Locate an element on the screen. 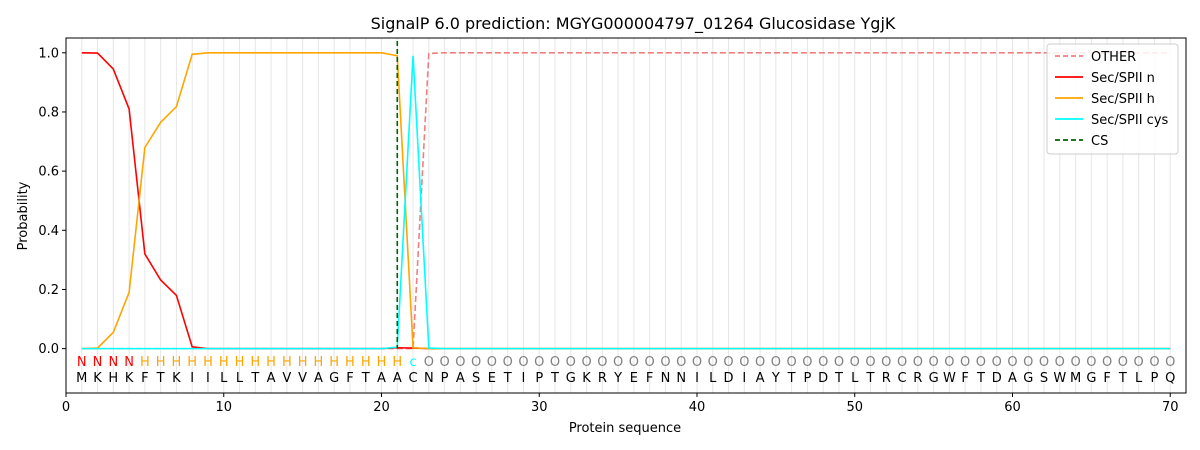 The width and height of the screenshot is (1200, 450). y-tick-label: 1.0 is located at coordinates (48, 53).